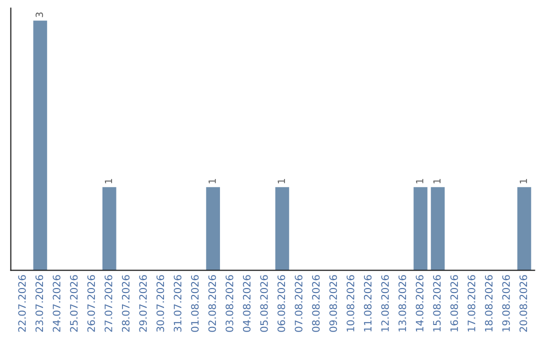  I want to click on x-tick-label: 19.08.2026, so click(506, 303).